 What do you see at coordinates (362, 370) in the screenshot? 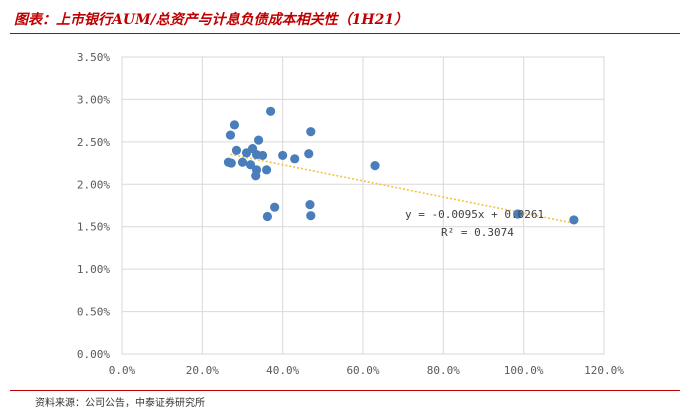
I see `x-tick-label: 60.0%` at bounding box center [362, 370].